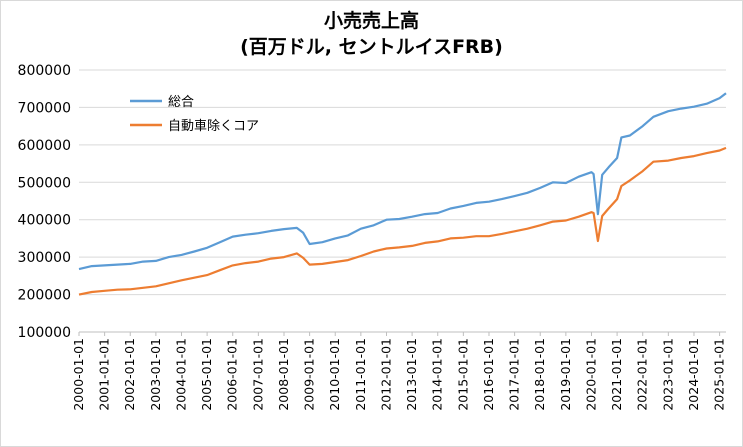 This screenshot has width=743, height=447. I want to click on y-tick-label: 800000, so click(44, 71).